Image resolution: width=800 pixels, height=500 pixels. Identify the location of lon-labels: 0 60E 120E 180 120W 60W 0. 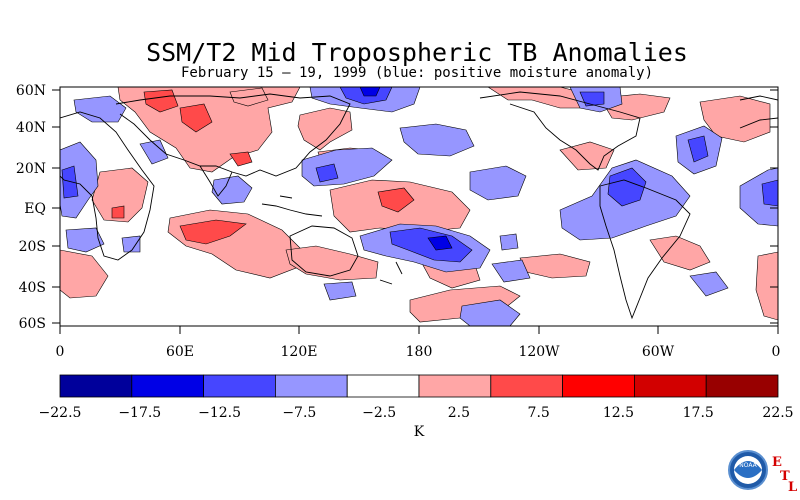
(418, 352).